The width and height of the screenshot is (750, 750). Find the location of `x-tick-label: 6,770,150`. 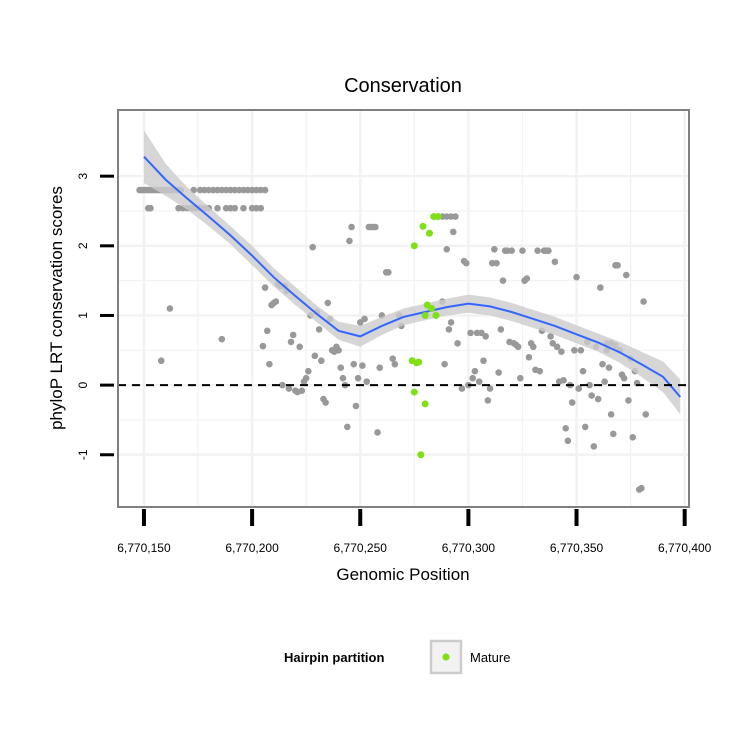

x-tick-label: 6,770,150 is located at coordinates (144, 548).